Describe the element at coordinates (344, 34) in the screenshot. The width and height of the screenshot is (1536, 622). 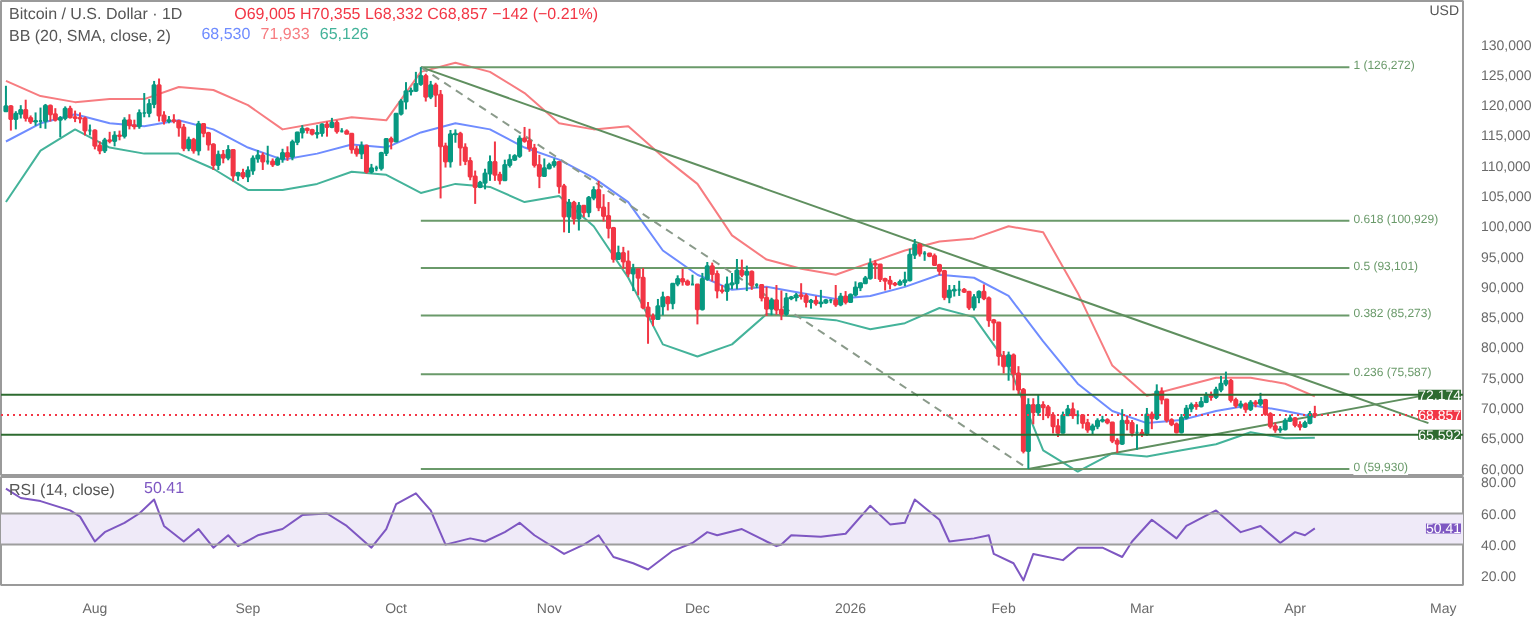
I see `annotation: 65,126` at that location.